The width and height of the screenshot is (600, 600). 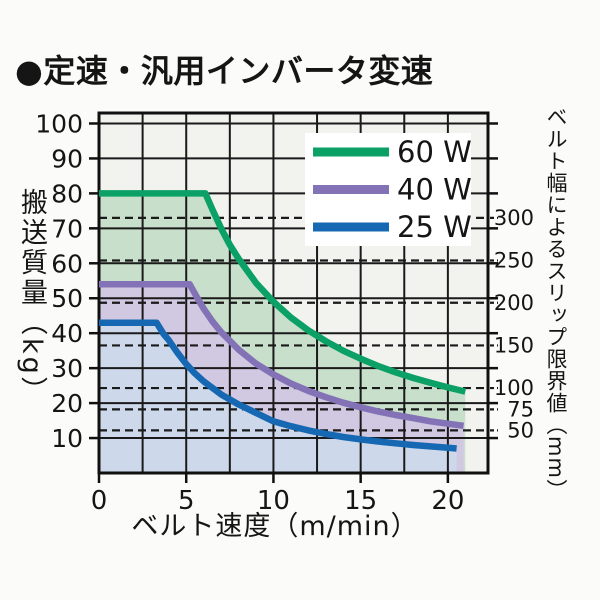 What do you see at coordinates (67, 228) in the screenshot?
I see `y-tick-label: 70` at bounding box center [67, 228].